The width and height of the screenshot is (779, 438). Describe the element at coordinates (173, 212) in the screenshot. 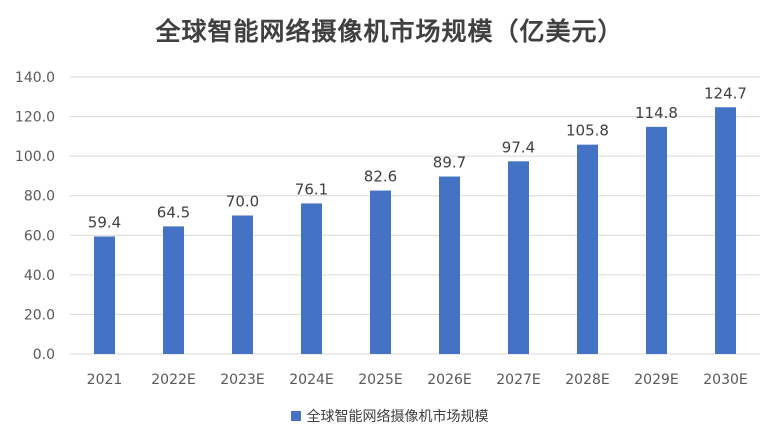

I see `data-label: 64.5` at that location.